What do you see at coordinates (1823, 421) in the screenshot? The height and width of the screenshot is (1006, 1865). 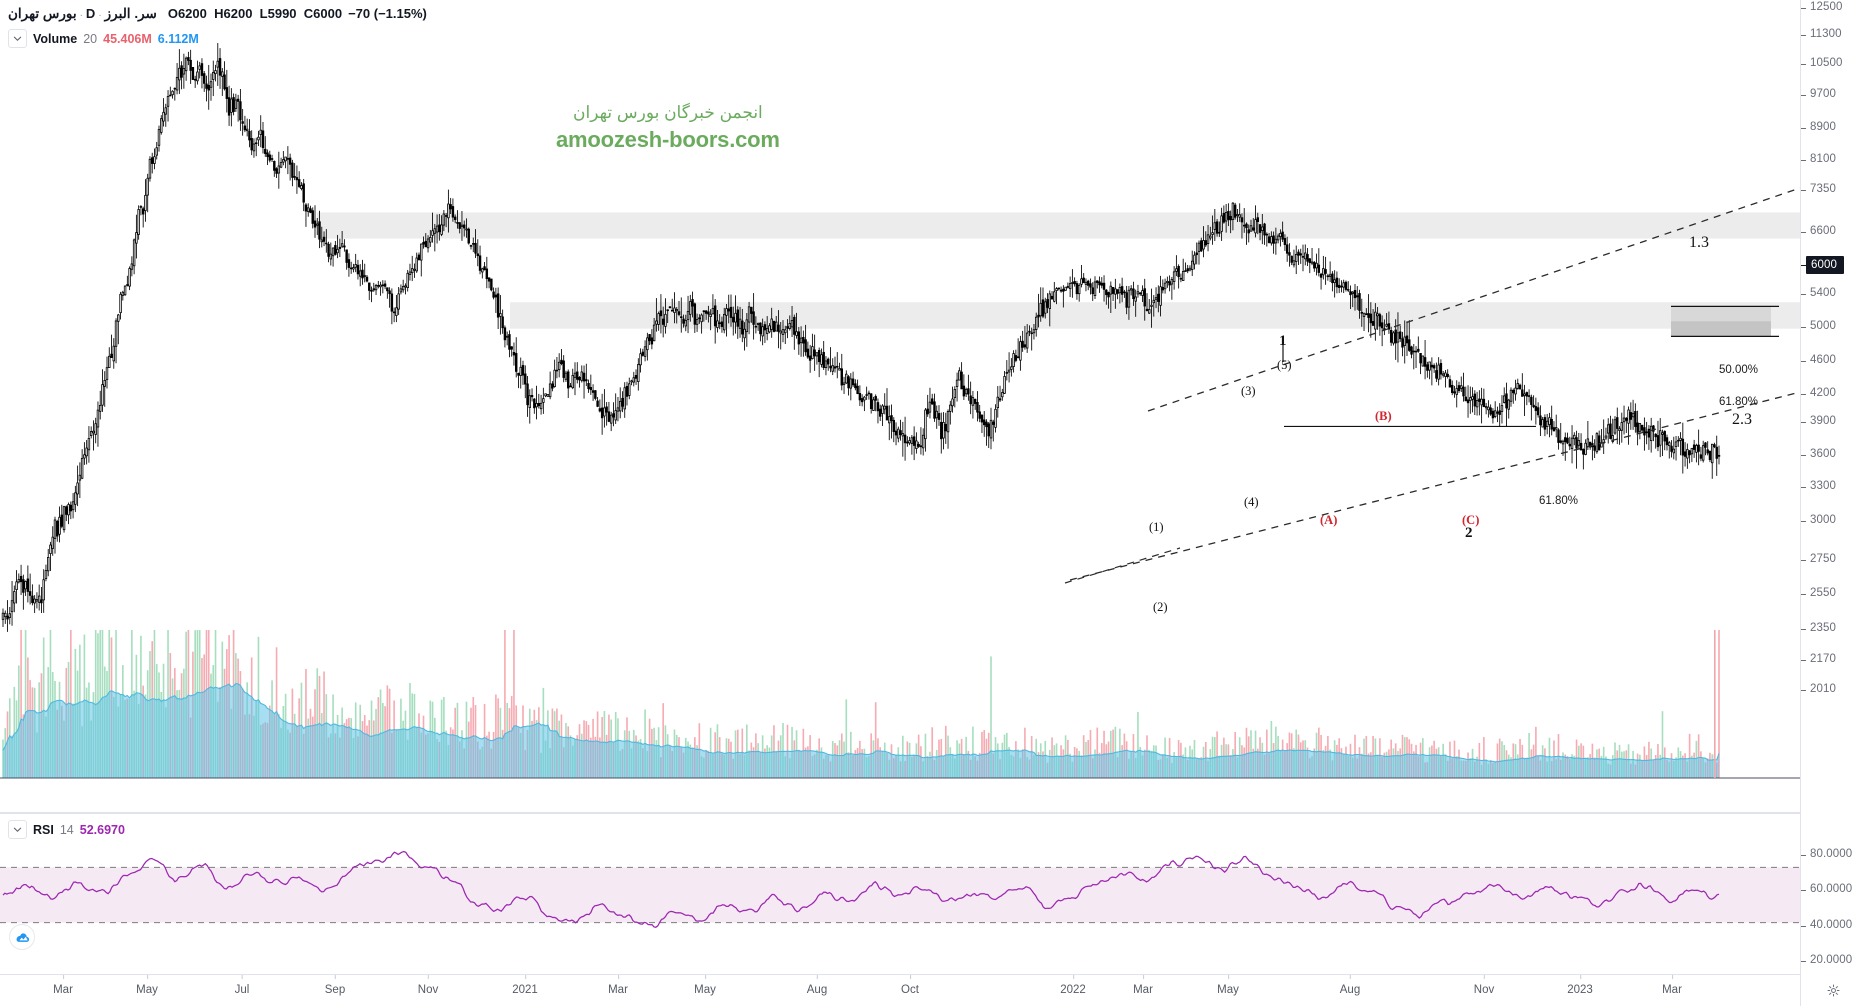 I see `price-axis-tick-label: 3900` at bounding box center [1823, 421].